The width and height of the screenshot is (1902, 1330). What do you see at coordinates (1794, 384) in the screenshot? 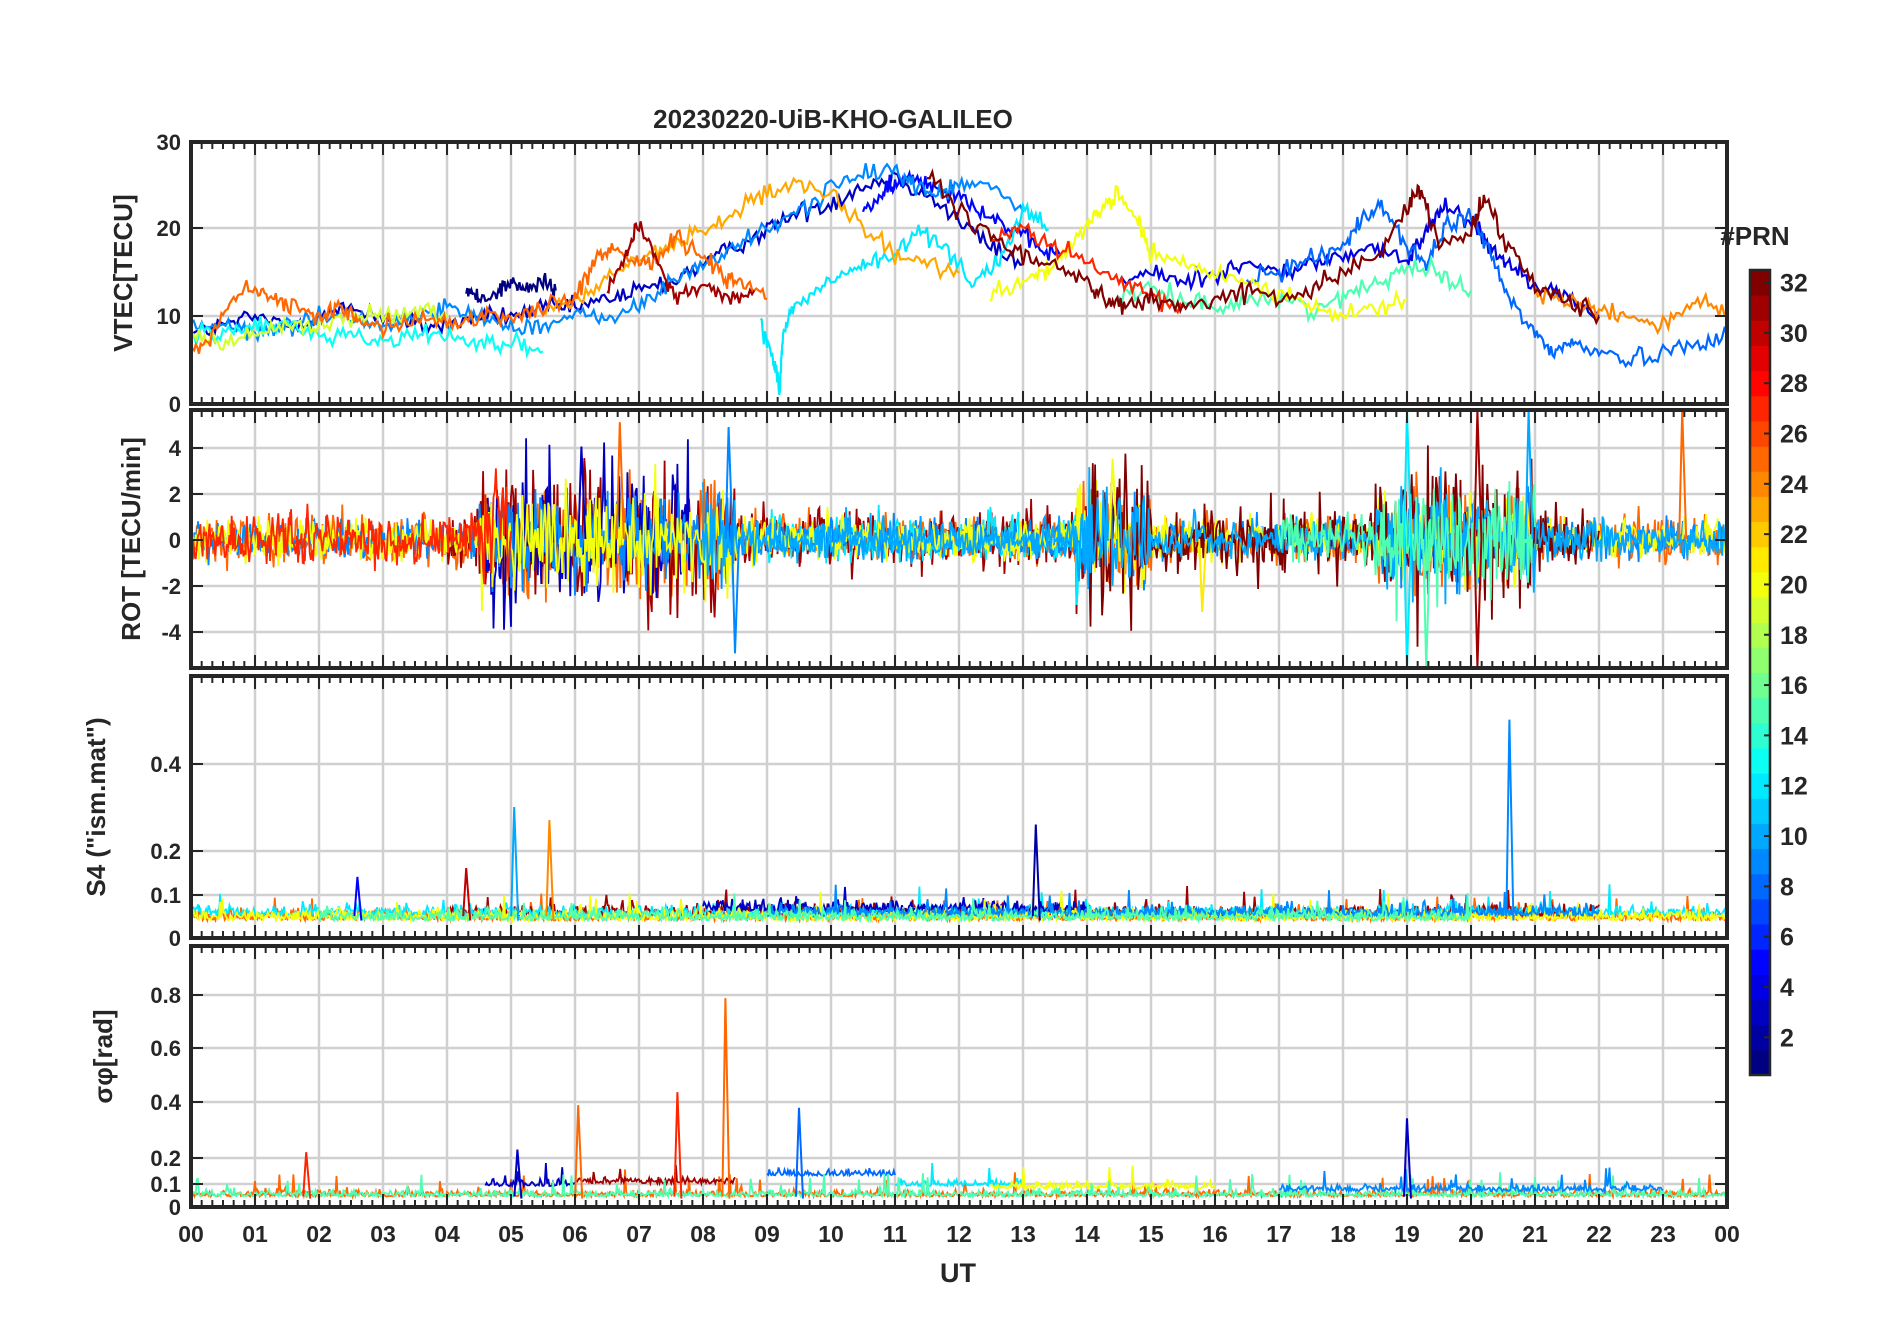
I see `colorbar-tick-label: 28` at bounding box center [1794, 384].